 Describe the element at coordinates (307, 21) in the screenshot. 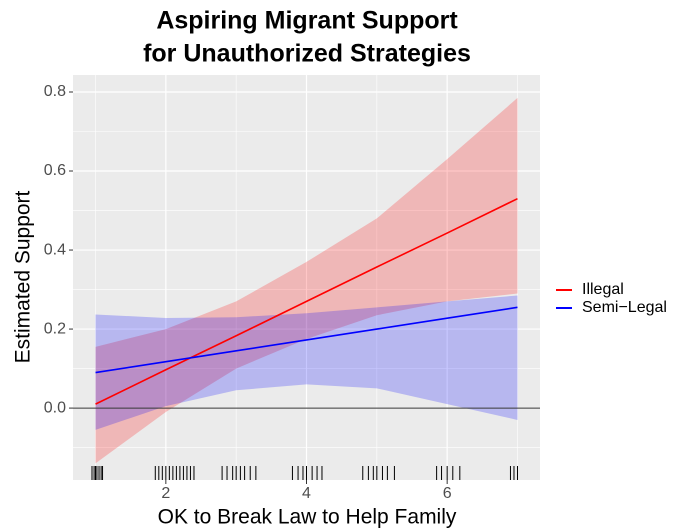

I see `chart-title: Aspiring Migrant Support` at that location.